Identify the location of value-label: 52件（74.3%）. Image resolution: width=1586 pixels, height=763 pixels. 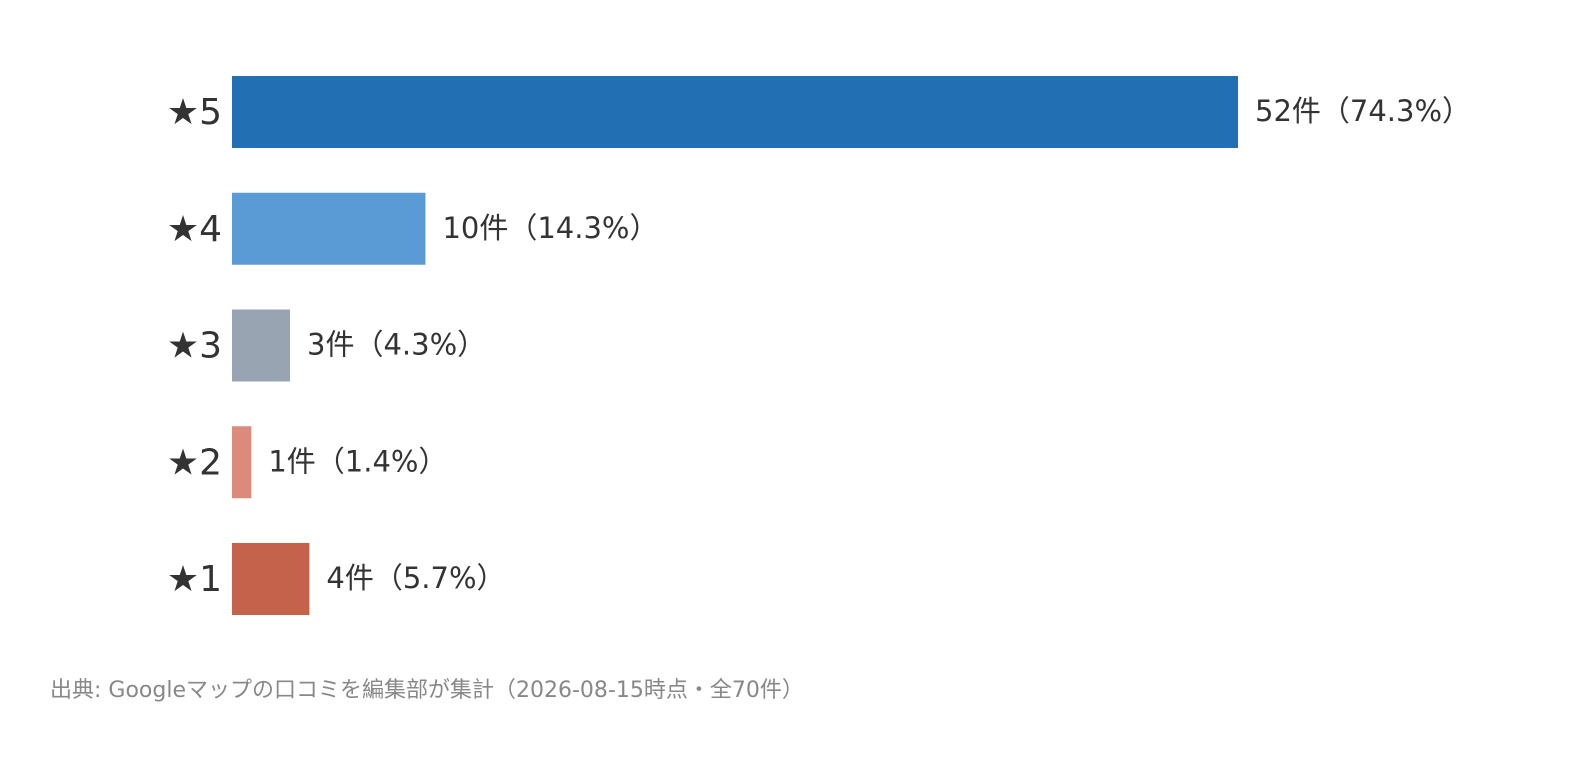
(1363, 111).